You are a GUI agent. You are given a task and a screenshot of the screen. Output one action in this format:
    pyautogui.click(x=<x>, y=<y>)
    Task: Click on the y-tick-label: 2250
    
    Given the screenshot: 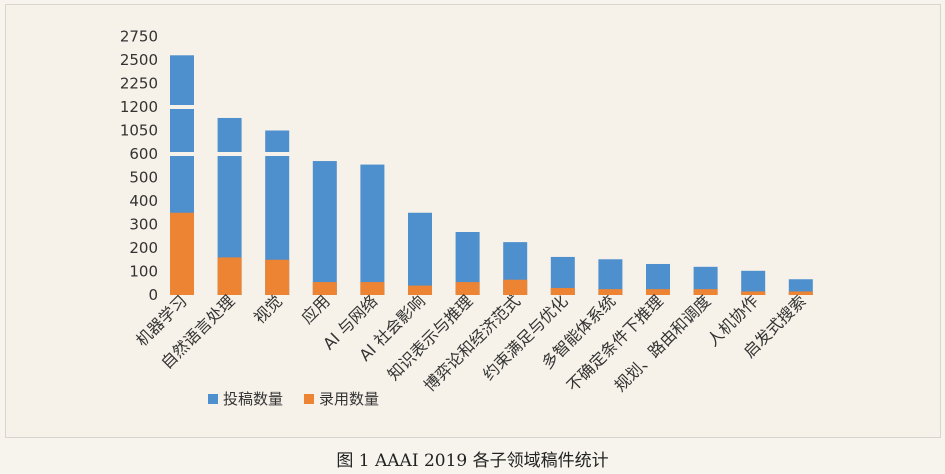 What is the action you would take?
    pyautogui.click(x=139, y=84)
    